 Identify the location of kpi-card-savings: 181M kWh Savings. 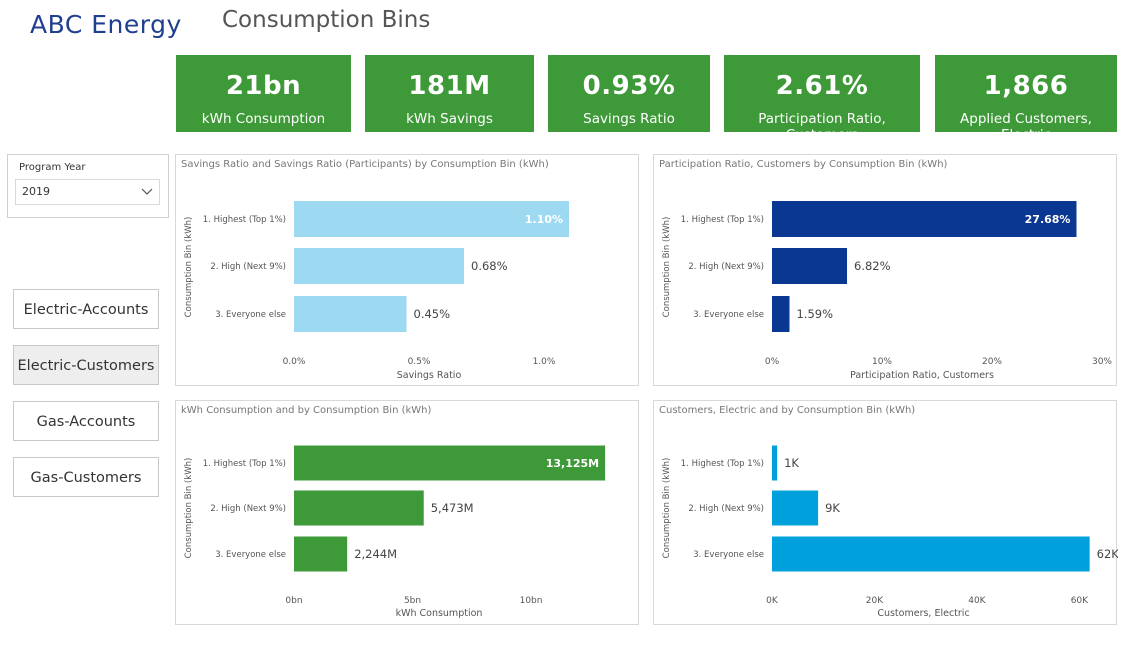
(449, 93).